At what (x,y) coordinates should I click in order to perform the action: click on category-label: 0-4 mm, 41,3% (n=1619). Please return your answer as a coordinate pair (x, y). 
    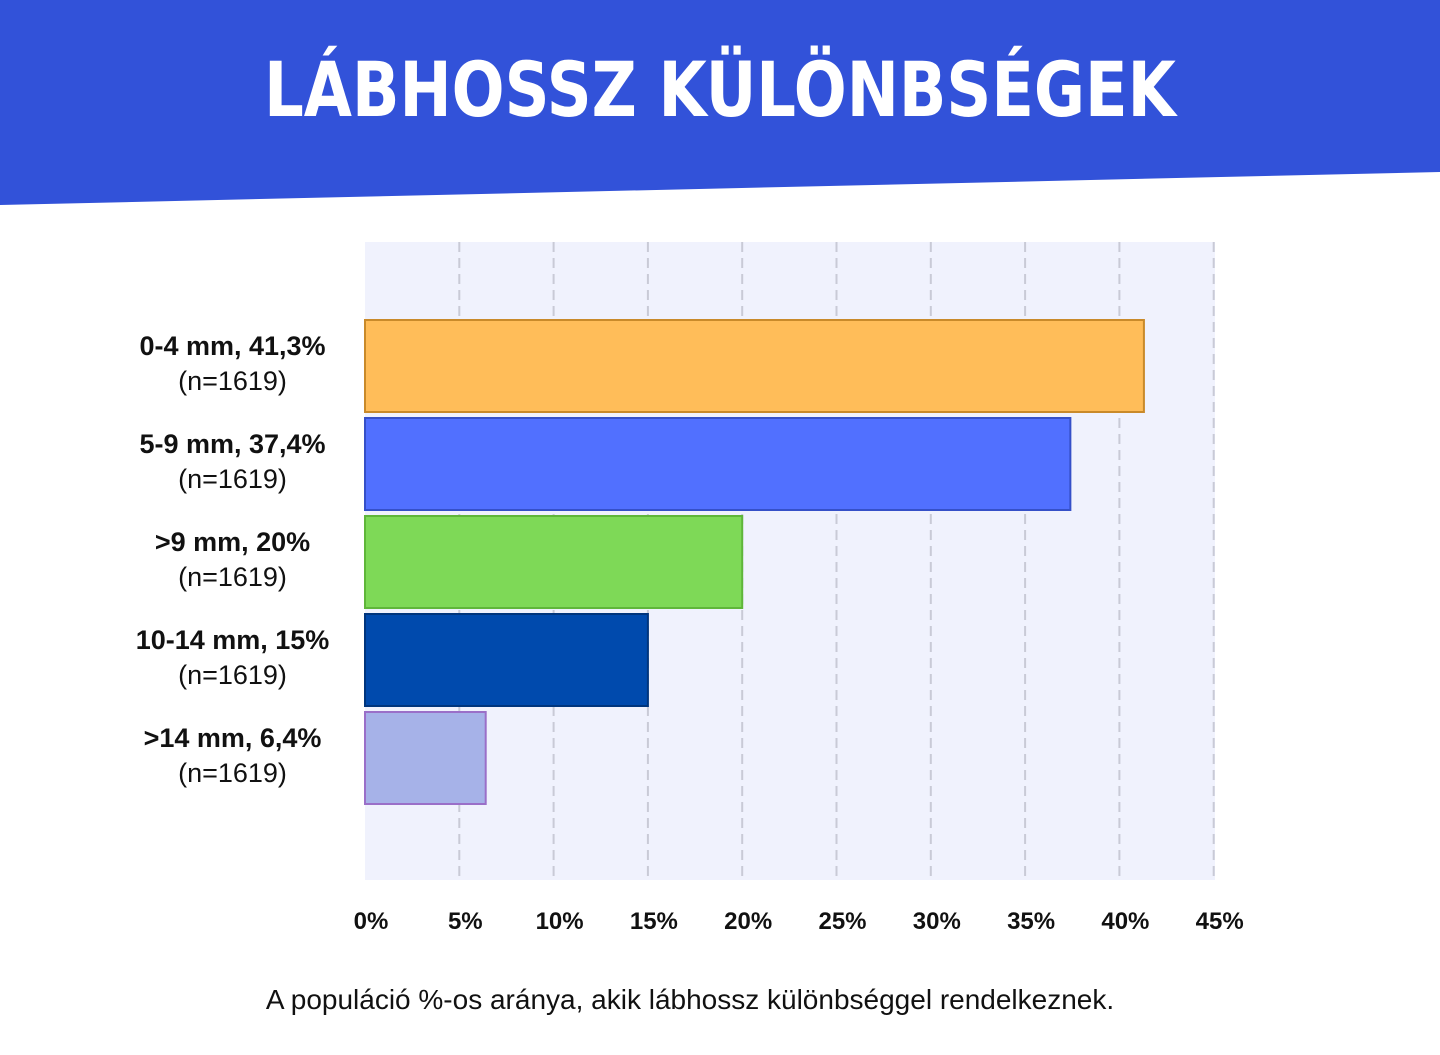
    Looking at the image, I should click on (232, 364).